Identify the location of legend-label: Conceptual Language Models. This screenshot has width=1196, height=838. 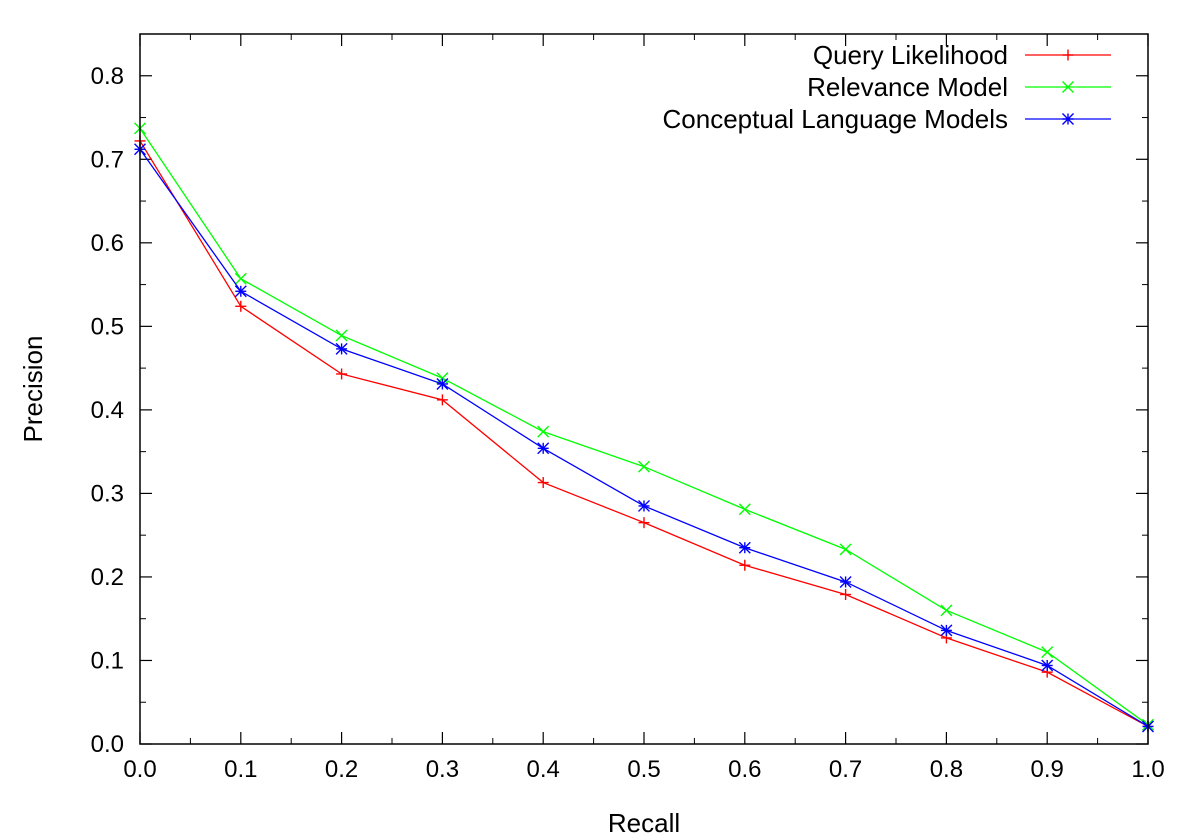
(835, 119).